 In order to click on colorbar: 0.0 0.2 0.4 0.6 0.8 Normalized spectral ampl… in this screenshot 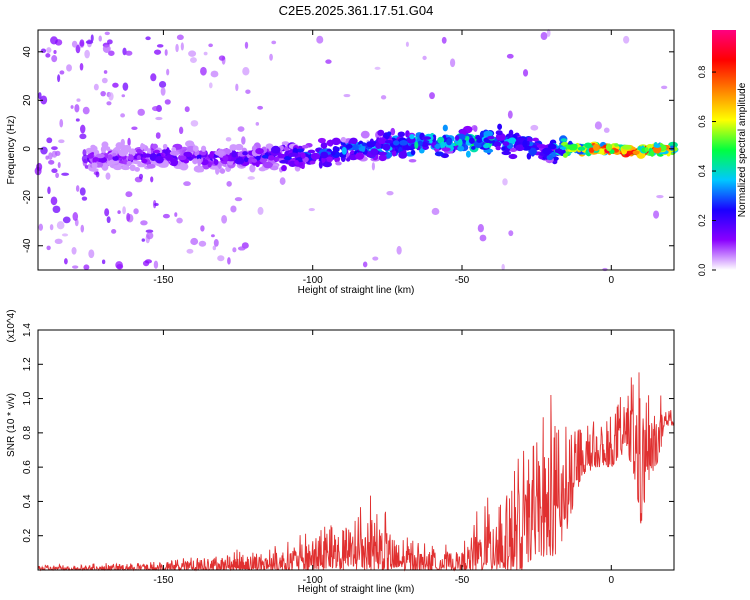, I will do `click(722, 153)`.